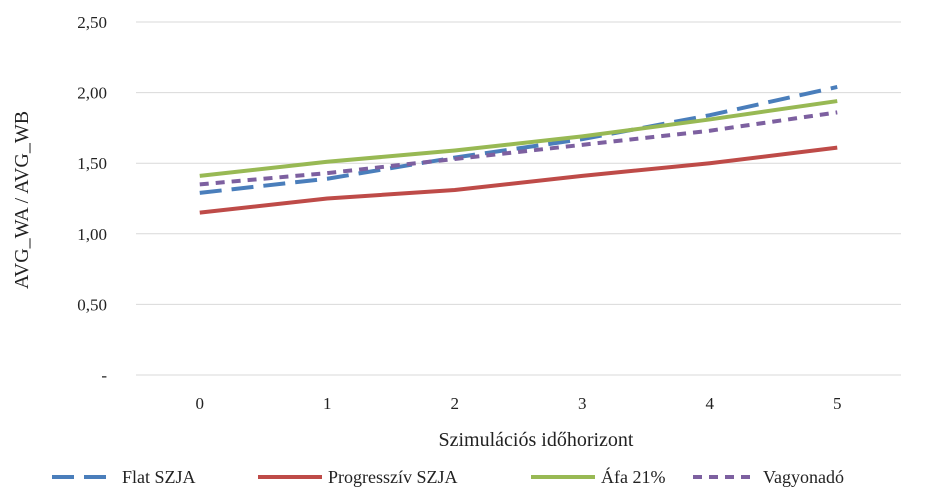 This screenshot has width=927, height=494. What do you see at coordinates (159, 477) in the screenshot?
I see `legend-label: Flat SZJA` at bounding box center [159, 477].